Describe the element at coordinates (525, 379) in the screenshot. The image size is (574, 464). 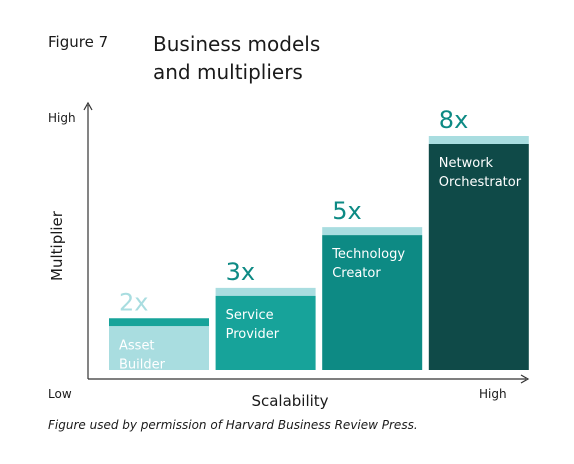
I see `x-axis-arrow-icon` at that location.